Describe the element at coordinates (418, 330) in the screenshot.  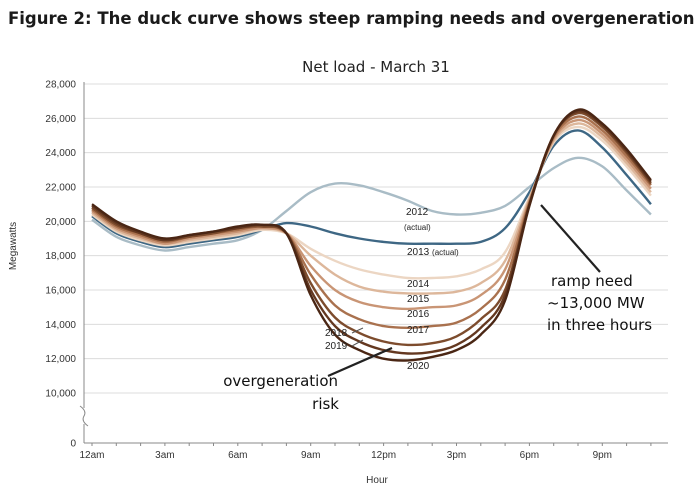
I see `series-label-2017: 2017` at that location.